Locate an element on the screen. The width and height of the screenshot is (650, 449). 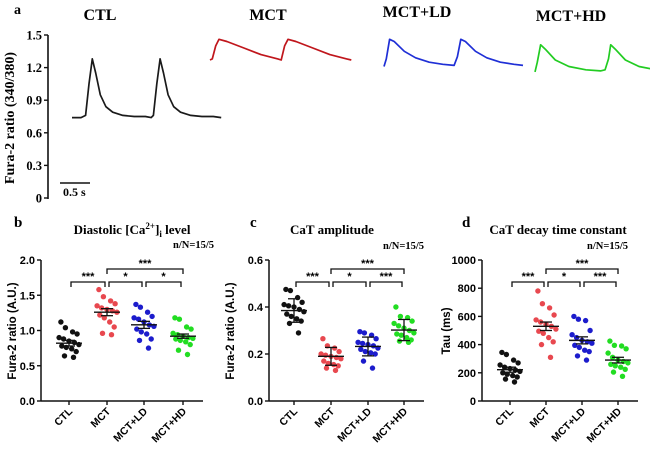
y-tick-label: 0.9 is located at coordinates (34, 101).